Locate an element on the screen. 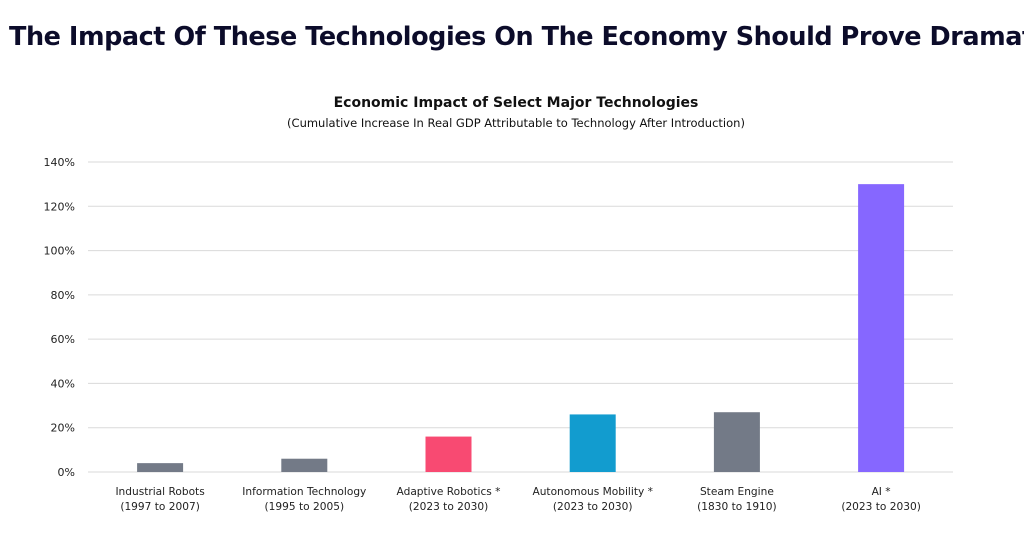 The width and height of the screenshot is (1024, 544). x-tick-label: Steam Engine is located at coordinates (737, 492).